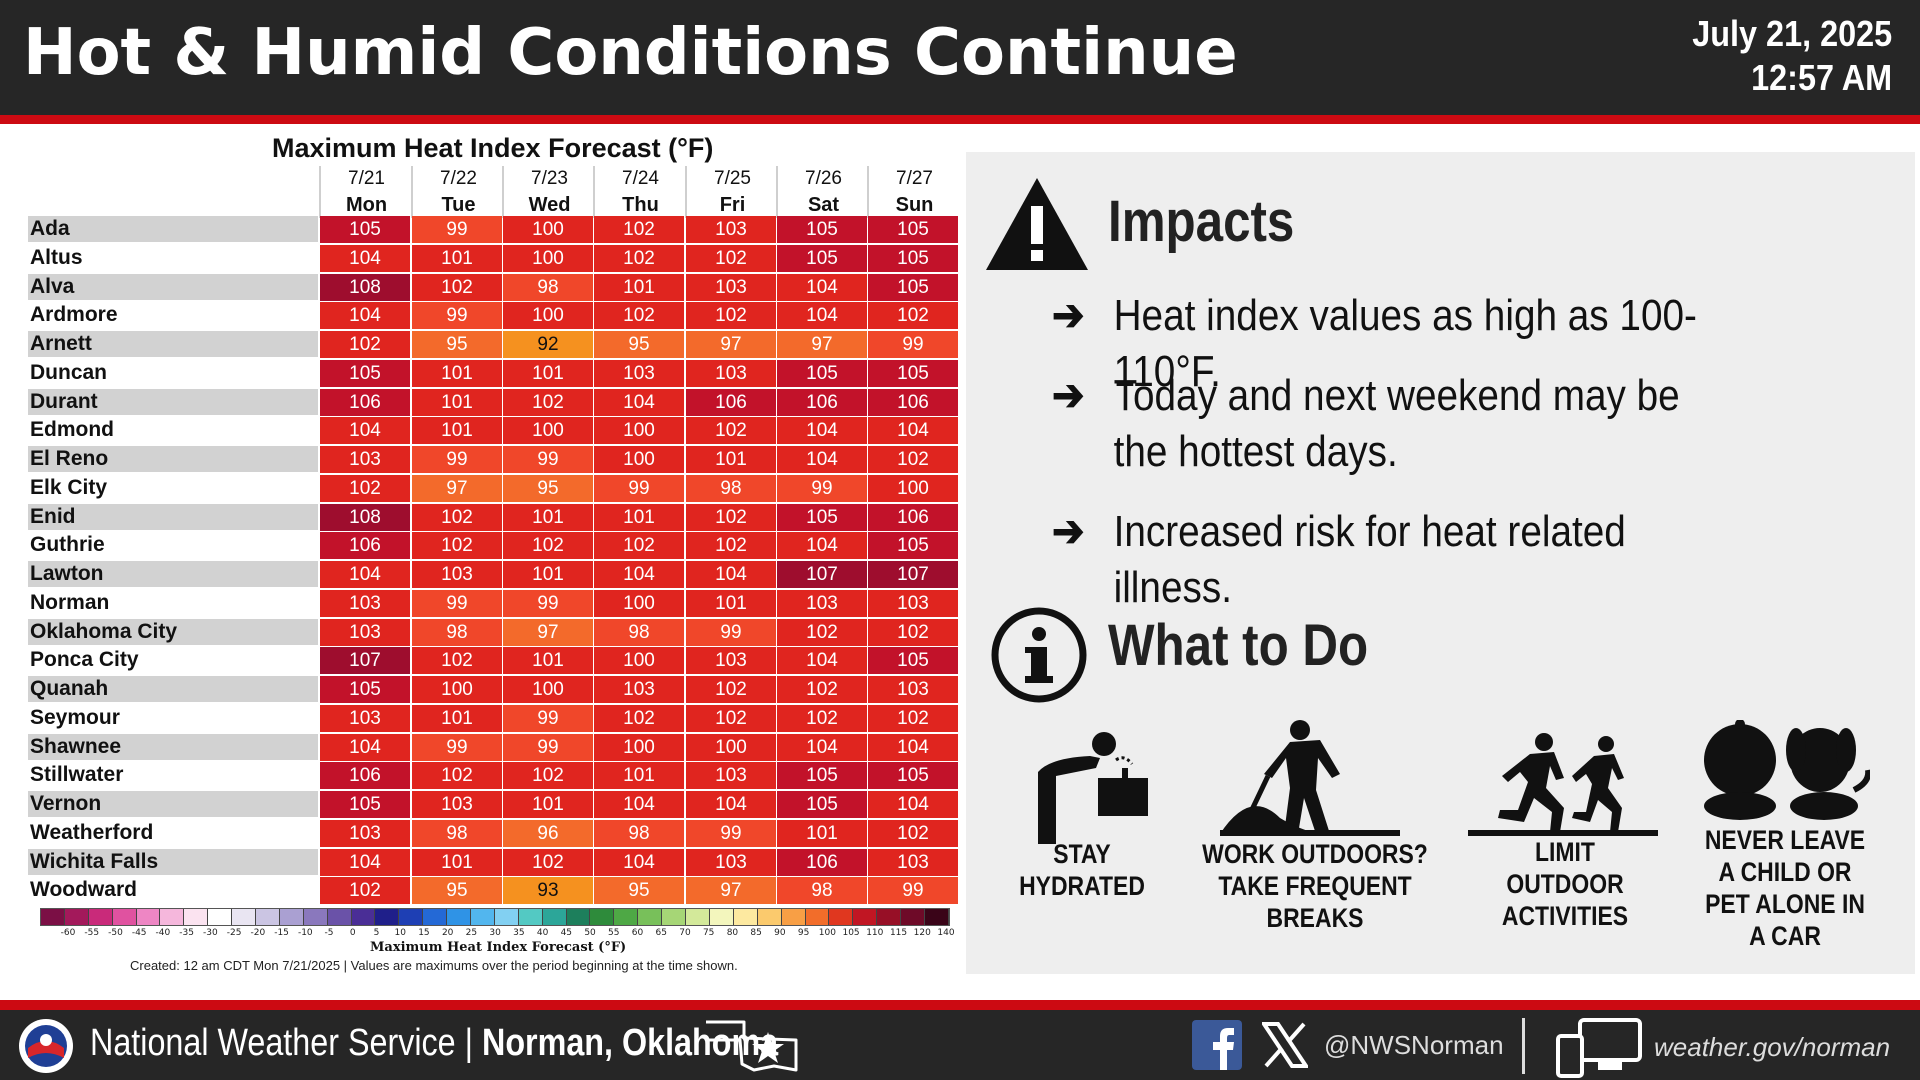 This screenshot has width=1920, height=1080. Describe the element at coordinates (1037, 224) in the screenshot. I see `warning-icon` at that location.